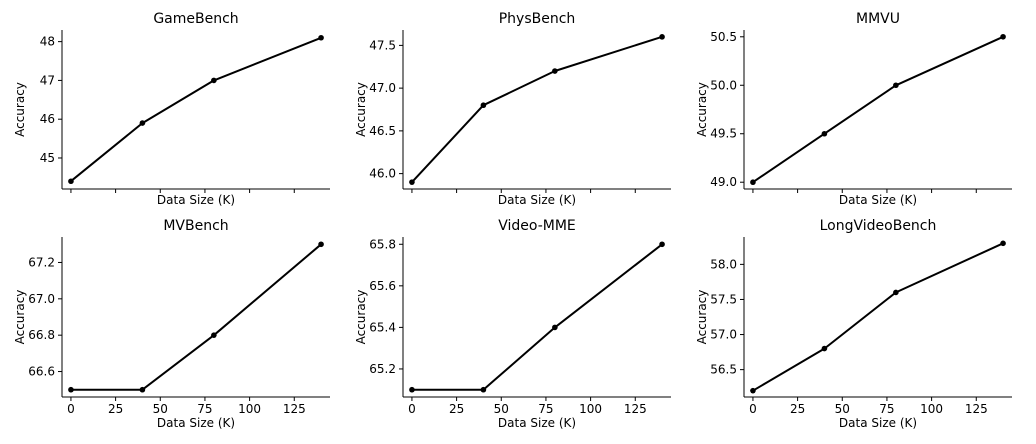 This screenshot has height=444, width=1036. I want to click on subplot-title: PhysBench, so click(537, 19).